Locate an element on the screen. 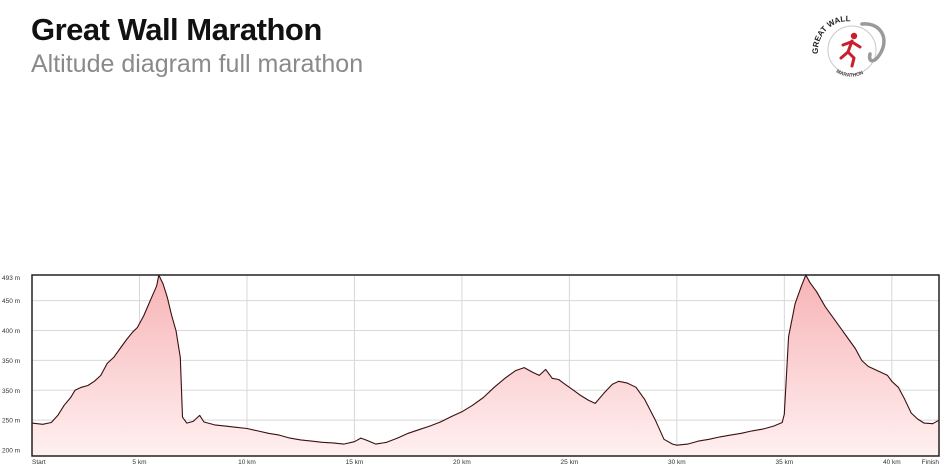  x-tick-label: 20 km is located at coordinates (462, 462).